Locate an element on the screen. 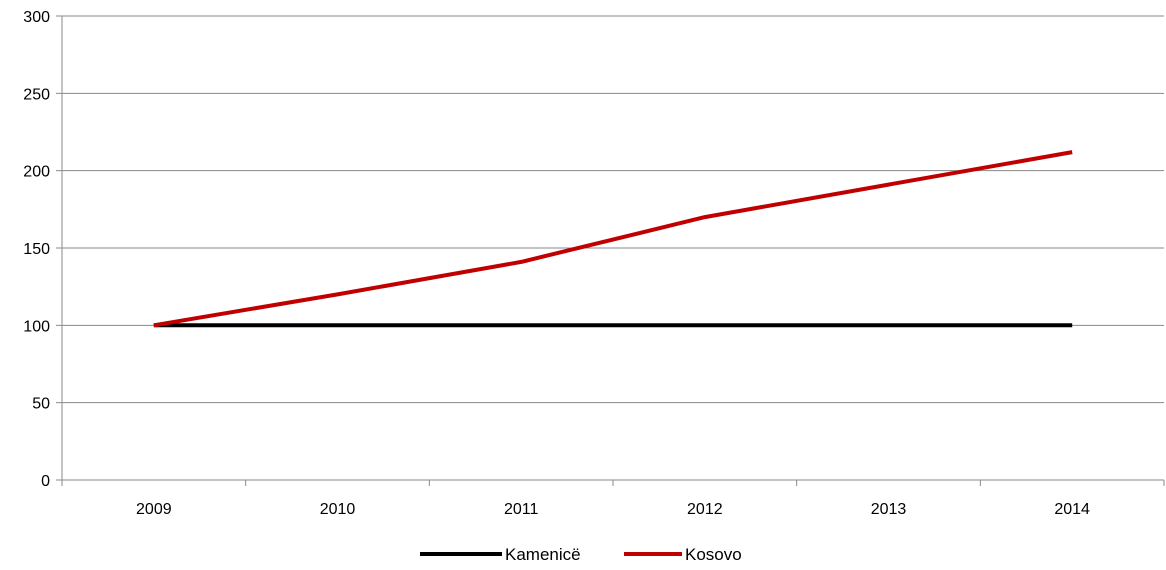  y-tick-label: 300 is located at coordinates (36, 17).